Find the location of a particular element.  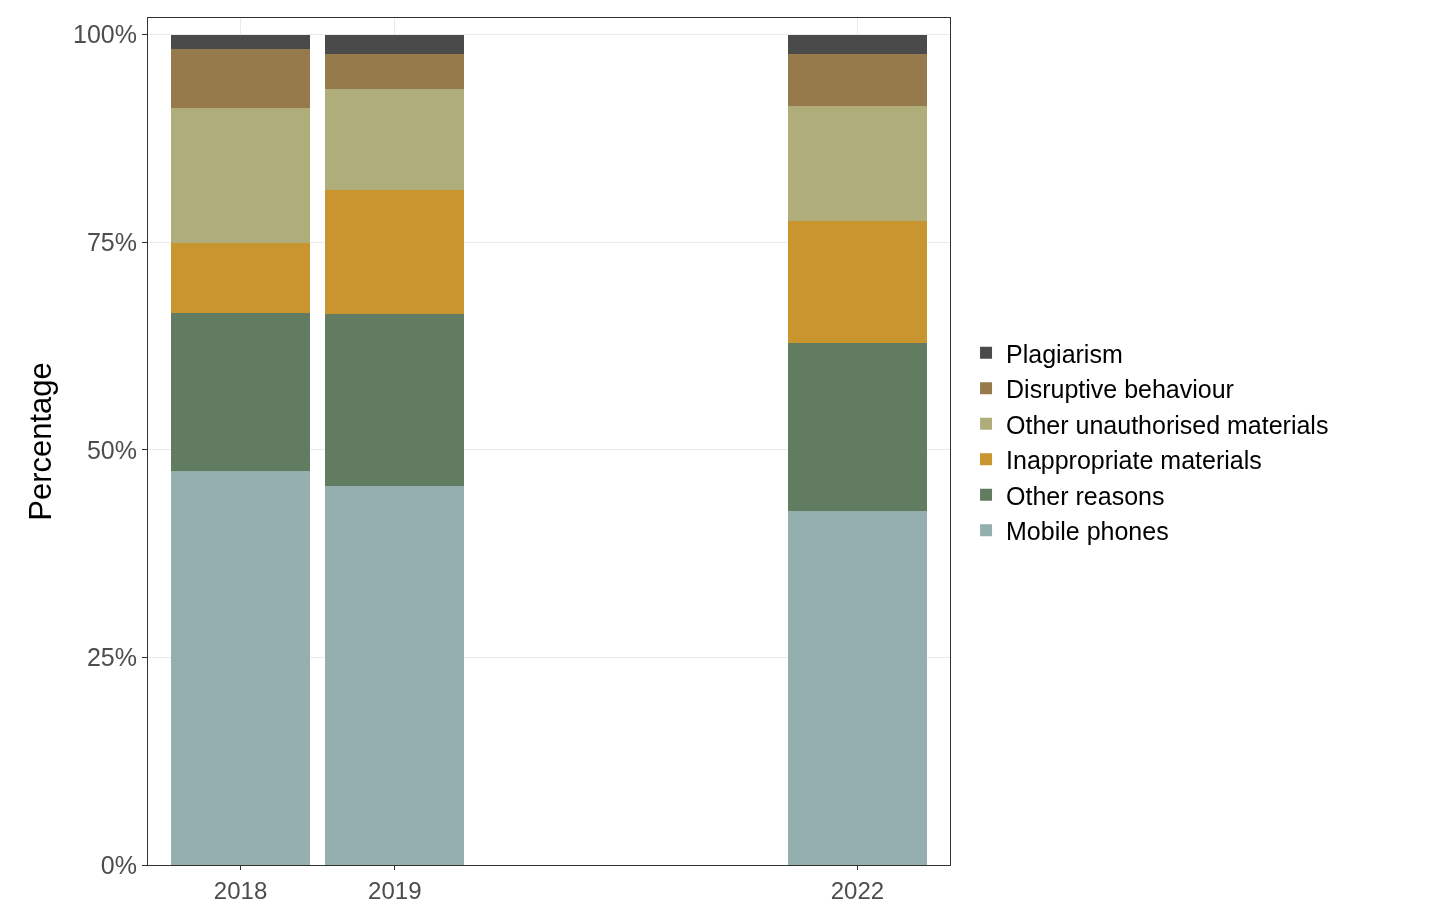

y-tick-label: 0% is located at coordinates (118, 864).